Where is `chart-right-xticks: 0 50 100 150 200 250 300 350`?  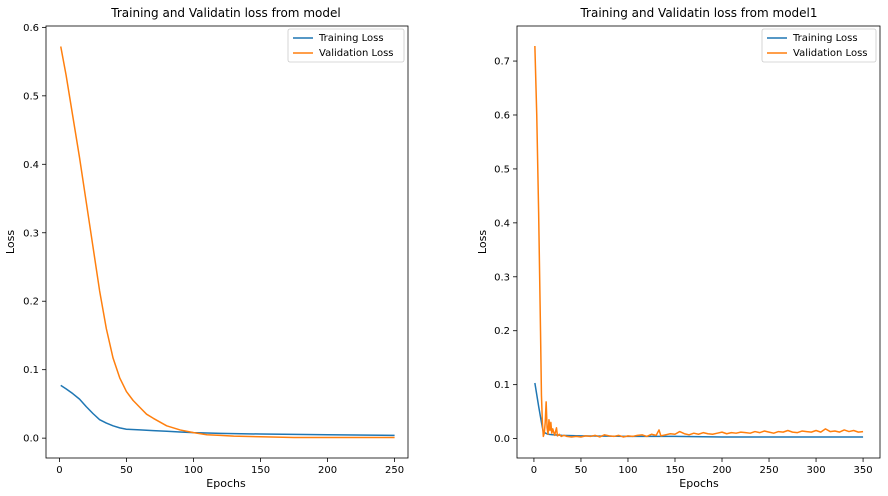
chart-right-xticks: 0 50 100 150 200 250 300 350 is located at coordinates (702, 467).